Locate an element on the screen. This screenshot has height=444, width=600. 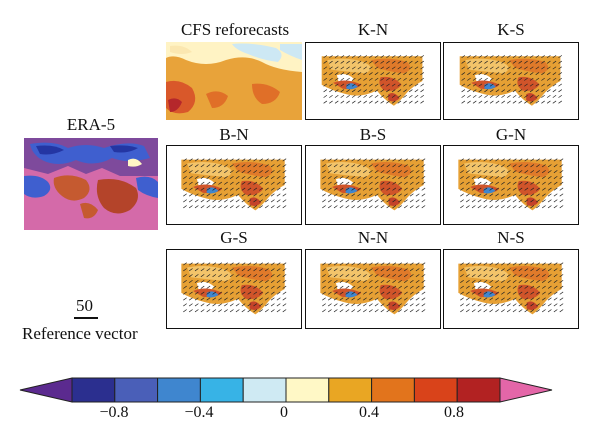
colorbar-tick-04: 0.4 is located at coordinates (369, 412).